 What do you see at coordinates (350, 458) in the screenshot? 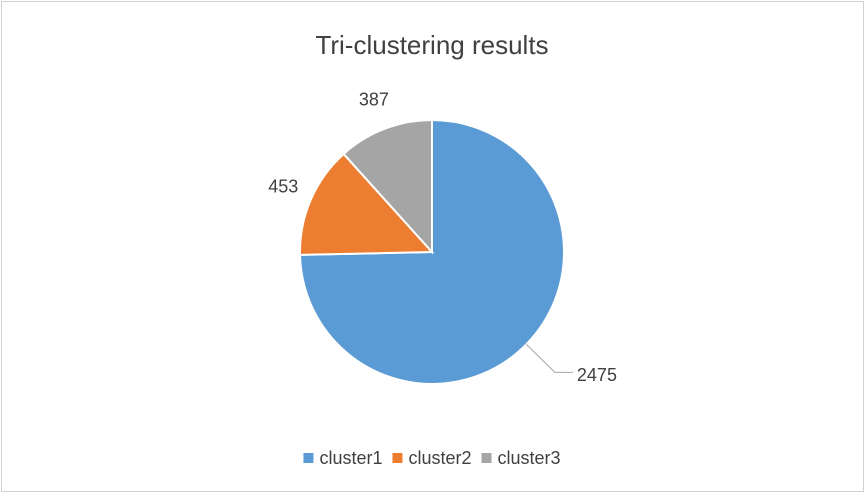
I see `legend-label: cluster1` at bounding box center [350, 458].